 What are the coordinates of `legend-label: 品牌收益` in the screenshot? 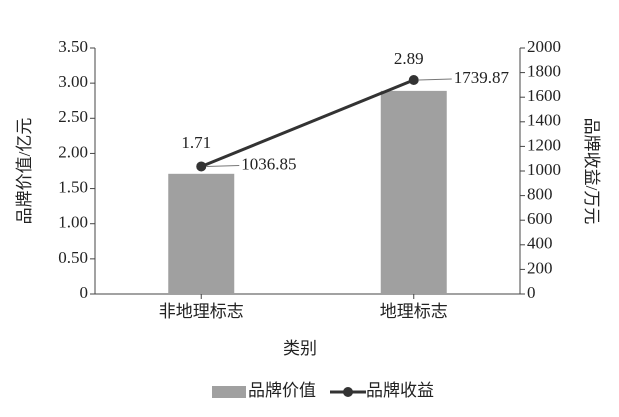 It's located at (400, 390).